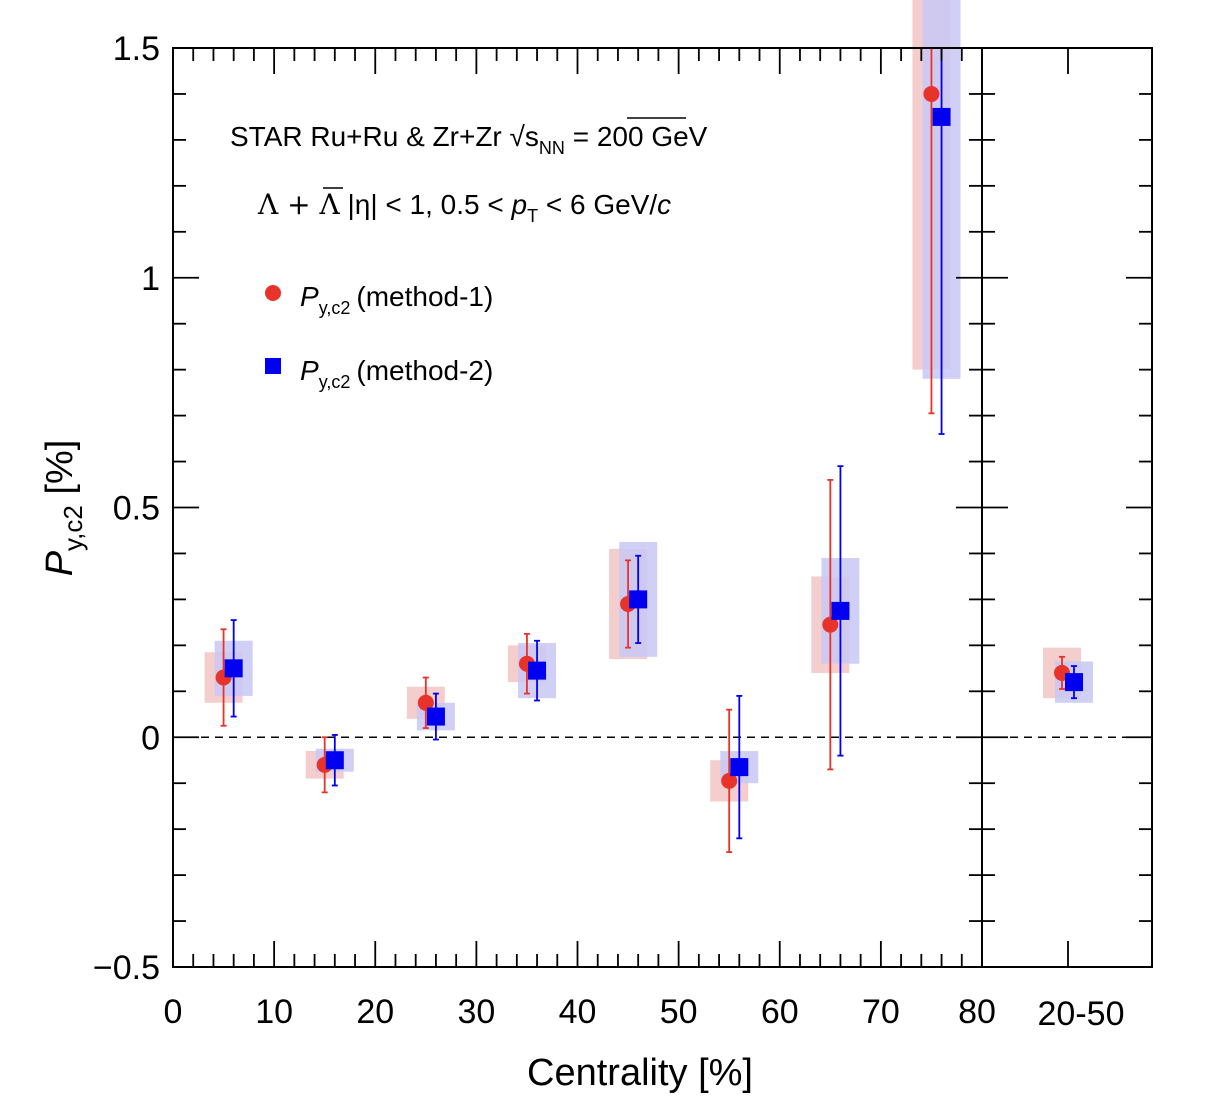  Describe the element at coordinates (532, 216) in the screenshot. I see `annotation-t: T` at that location.